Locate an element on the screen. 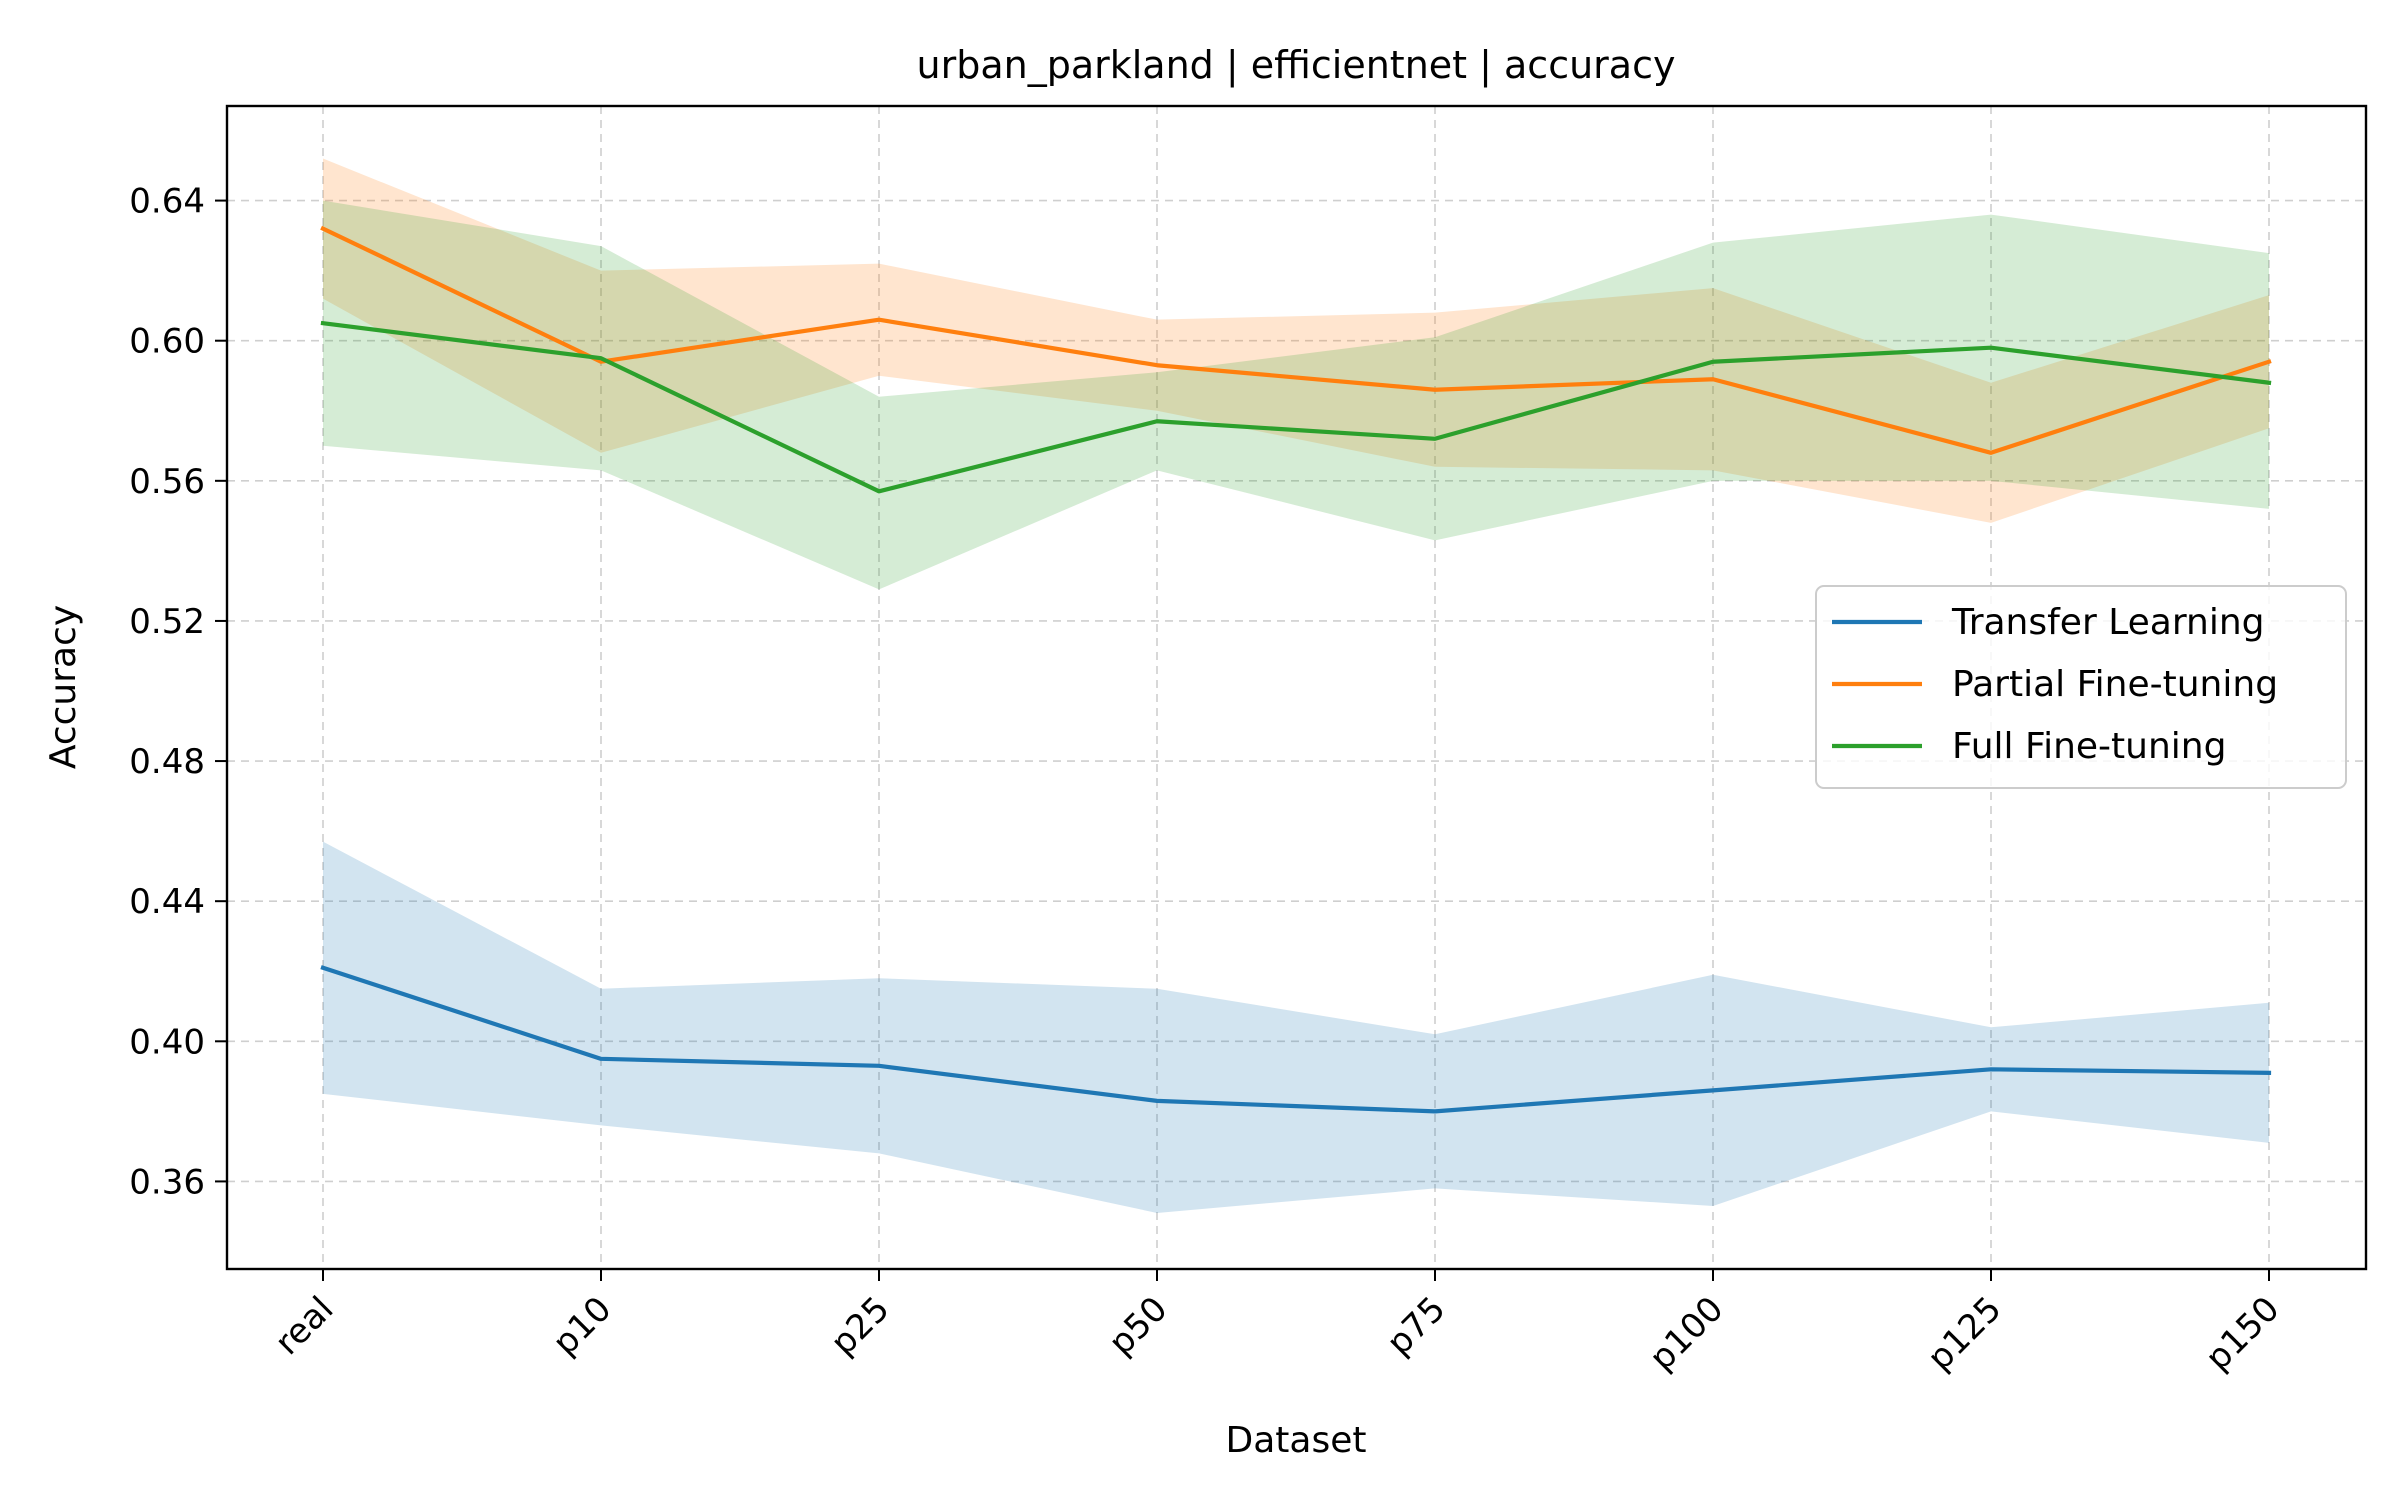 Image resolution: width=2400 pixels, height=1500 pixels. x-axis-label: Dataset is located at coordinates (1296, 1440).